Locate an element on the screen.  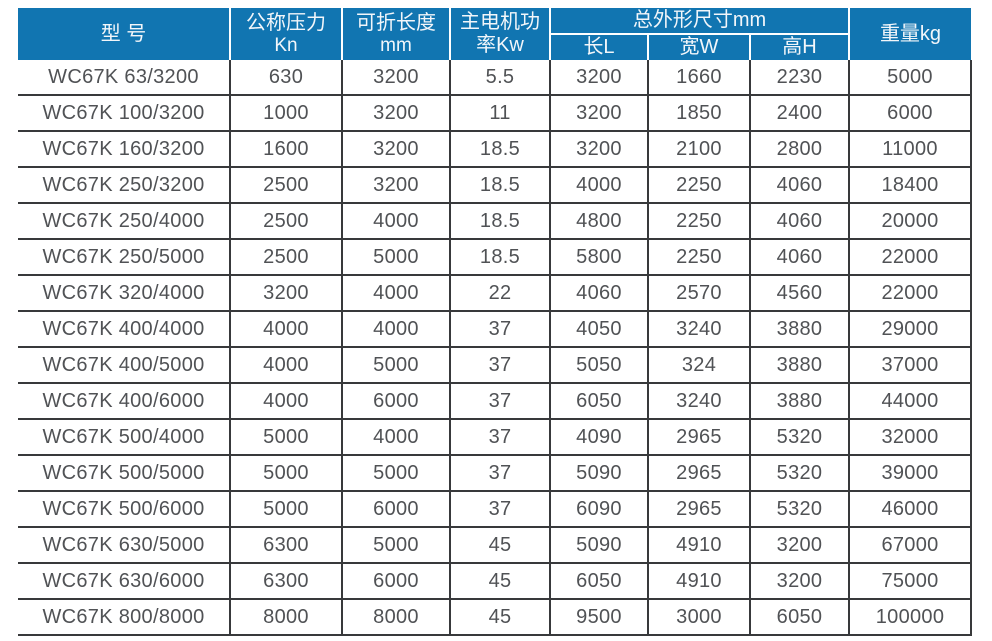
cell-dim_h: 3880 is located at coordinates (800, 329).